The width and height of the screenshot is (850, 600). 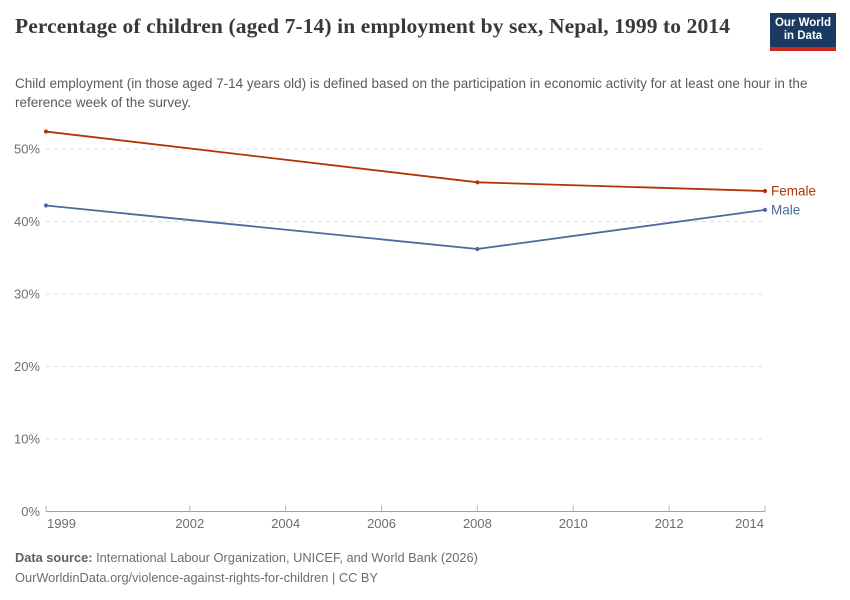 I want to click on series-point-female-2014, so click(x=765, y=191).